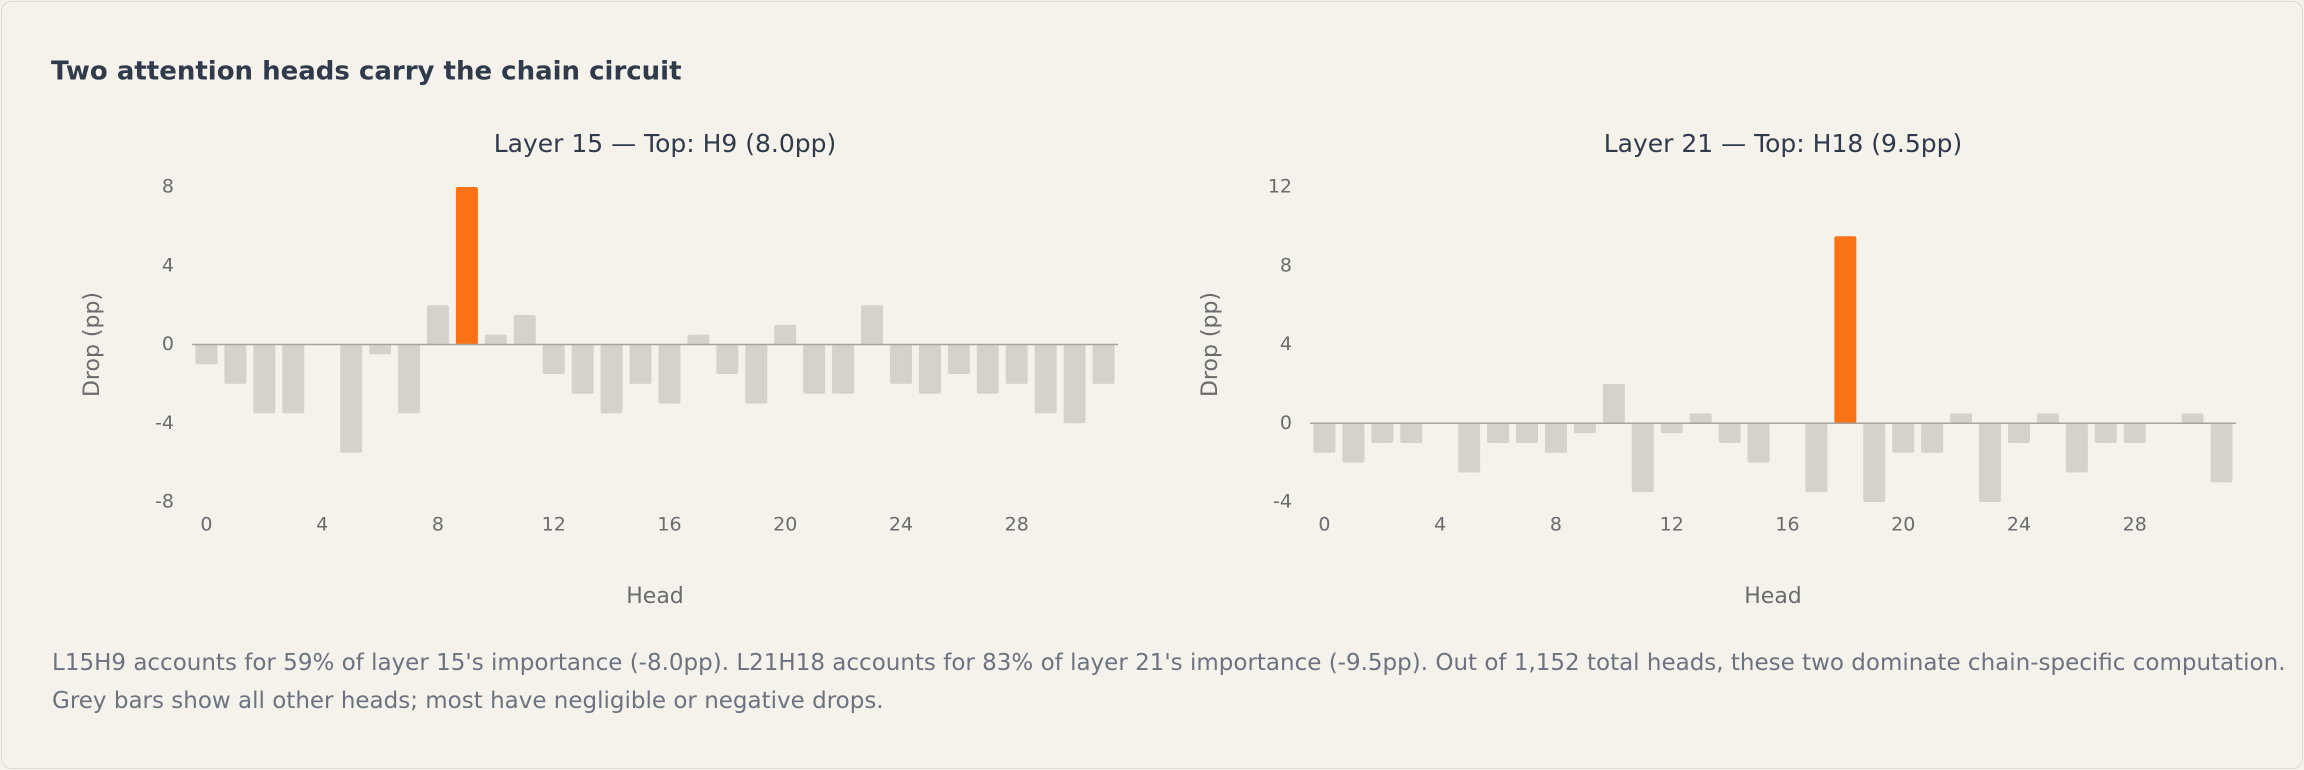 This screenshot has height=770, width=2304. I want to click on y-tick-label: 12, so click(1280, 187).